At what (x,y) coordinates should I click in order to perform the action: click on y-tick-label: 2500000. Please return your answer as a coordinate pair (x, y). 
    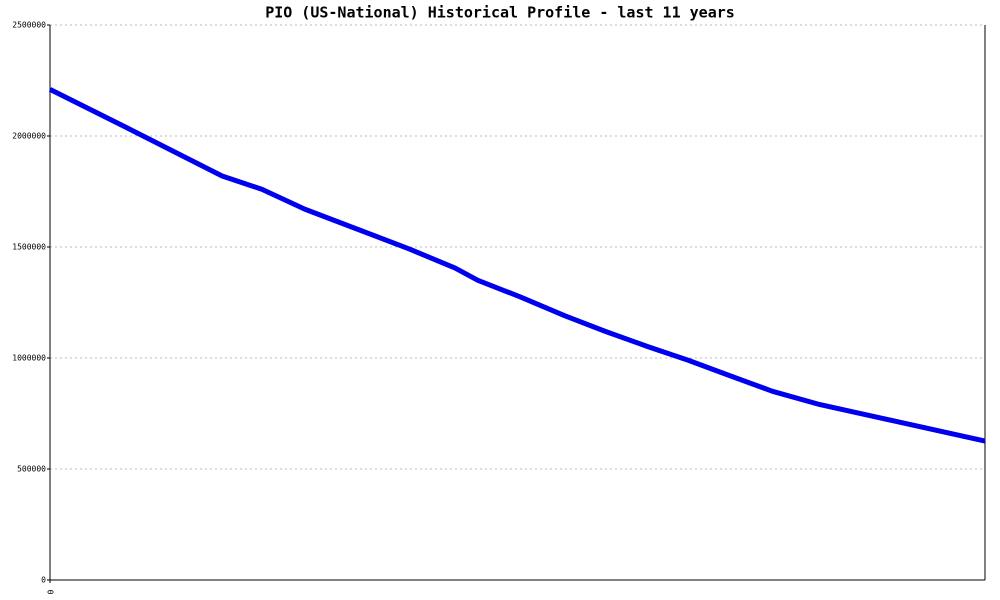
    Looking at the image, I should click on (29, 25).